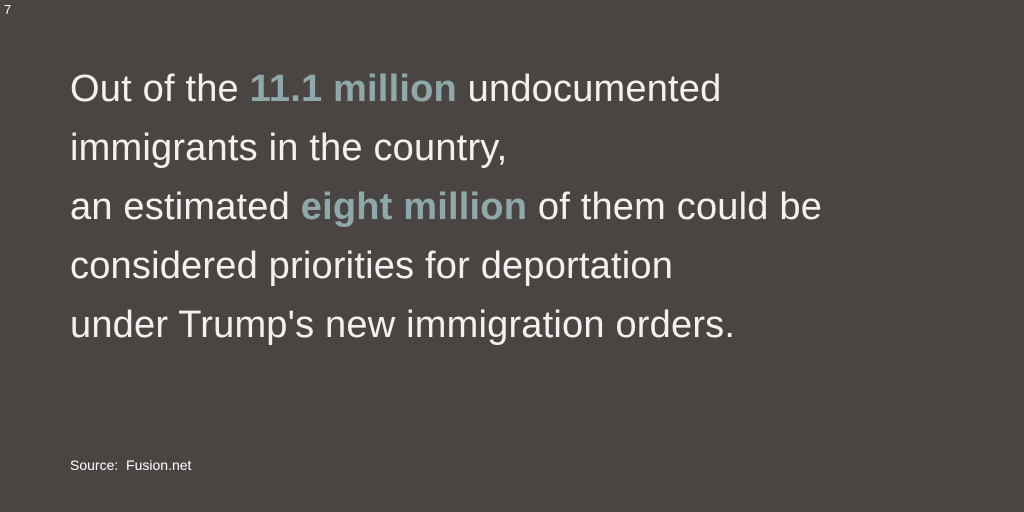 Image resolution: width=1024 pixels, height=512 pixels. What do you see at coordinates (289, 148) in the screenshot?
I see `statement-line-2: immigrants in the country,` at bounding box center [289, 148].